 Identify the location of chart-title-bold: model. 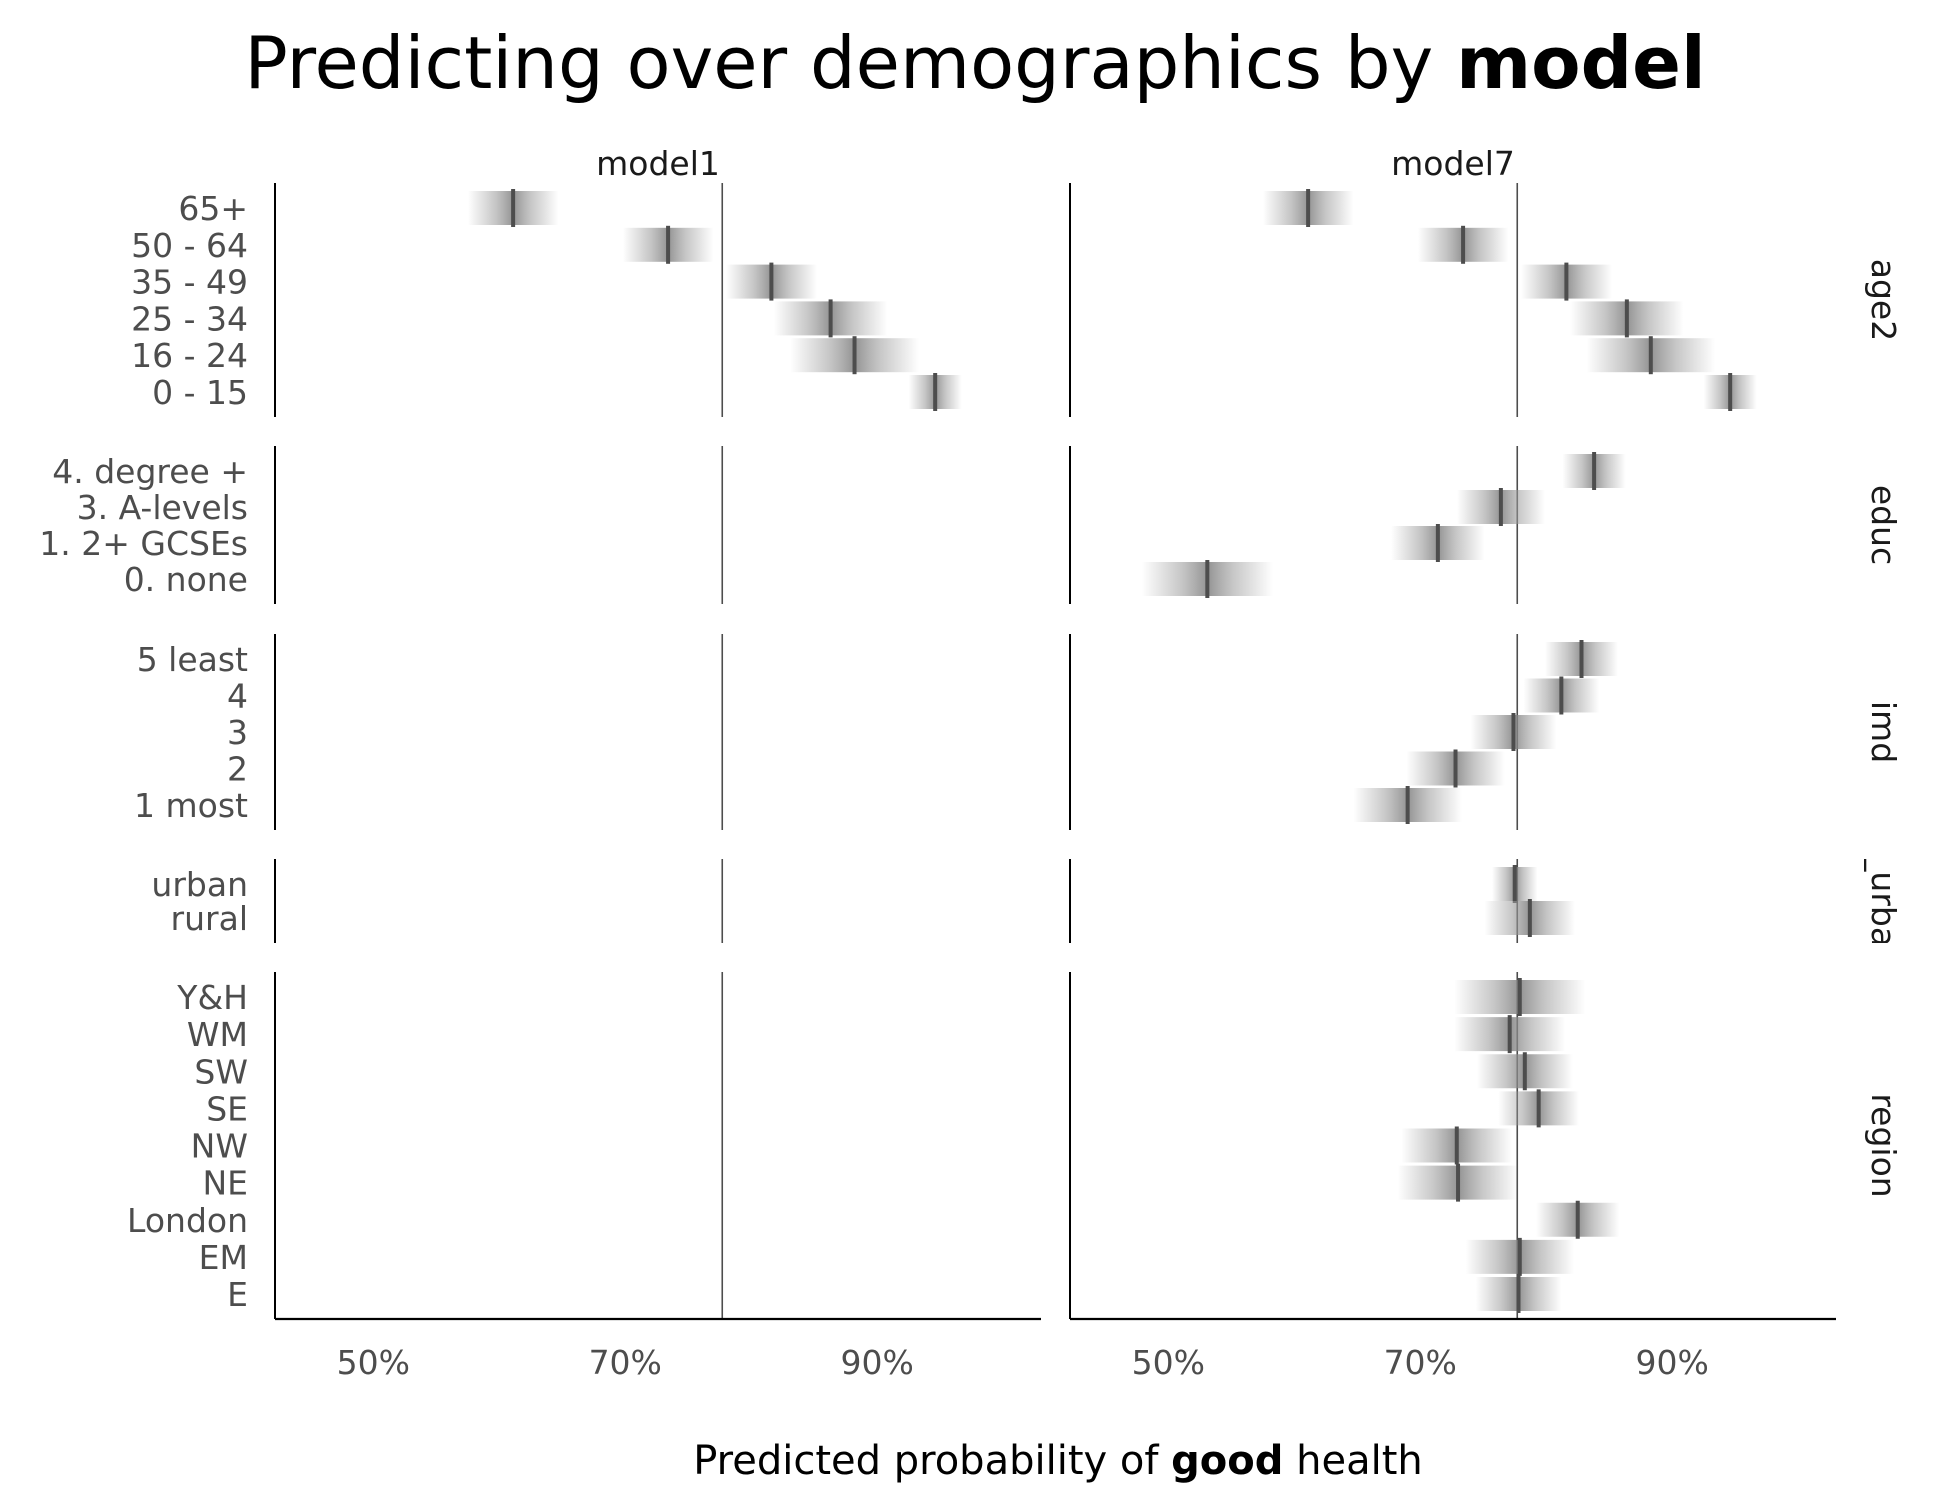
(1581, 63).